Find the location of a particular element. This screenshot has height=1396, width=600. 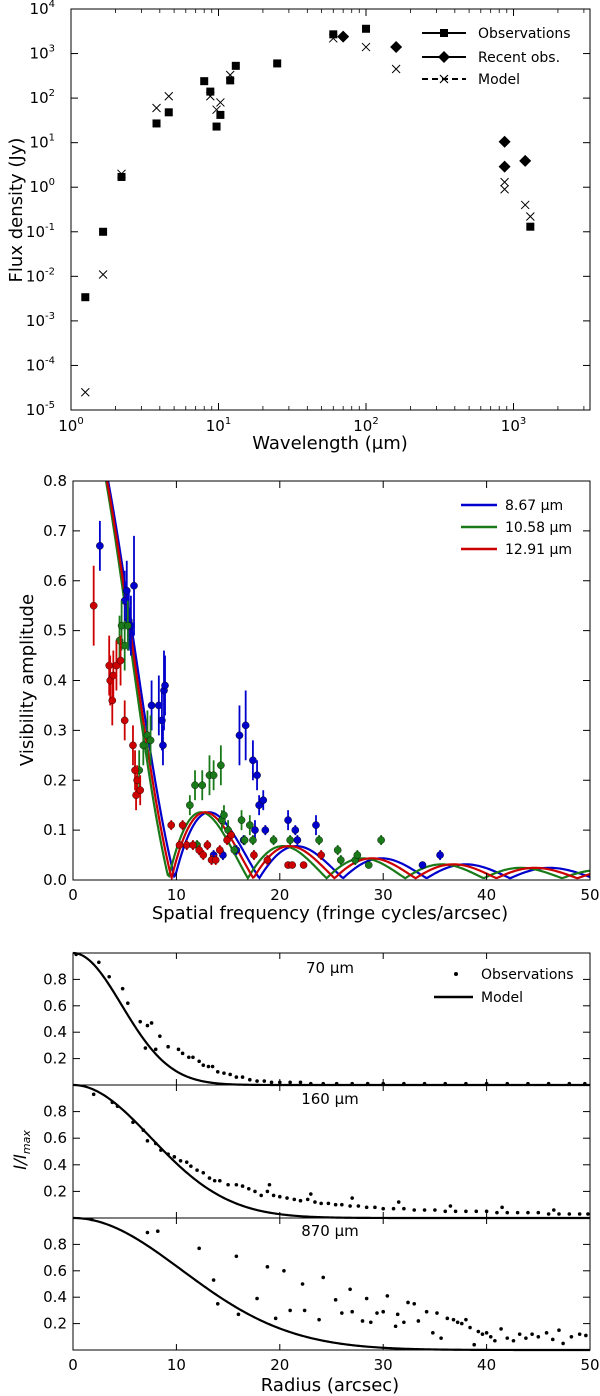

legend-label-profile-observations: Observations is located at coordinates (527, 975).